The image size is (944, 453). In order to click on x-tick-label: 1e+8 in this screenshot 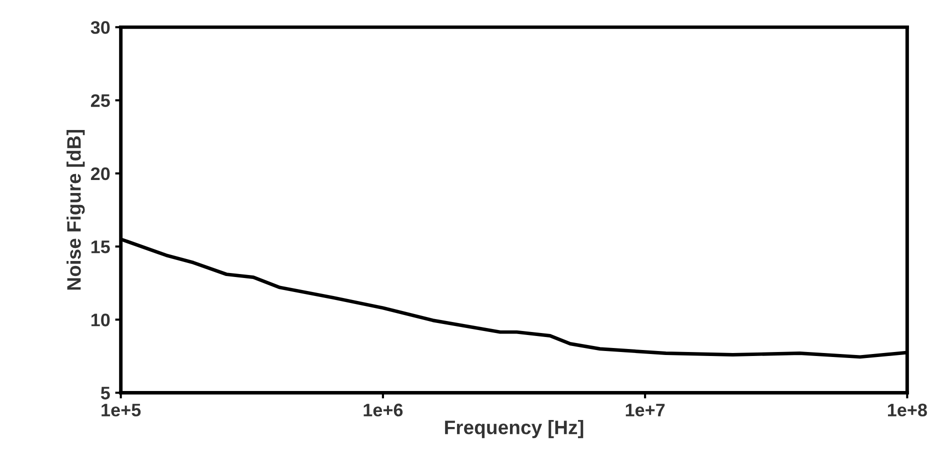, I will do `click(907, 410)`.